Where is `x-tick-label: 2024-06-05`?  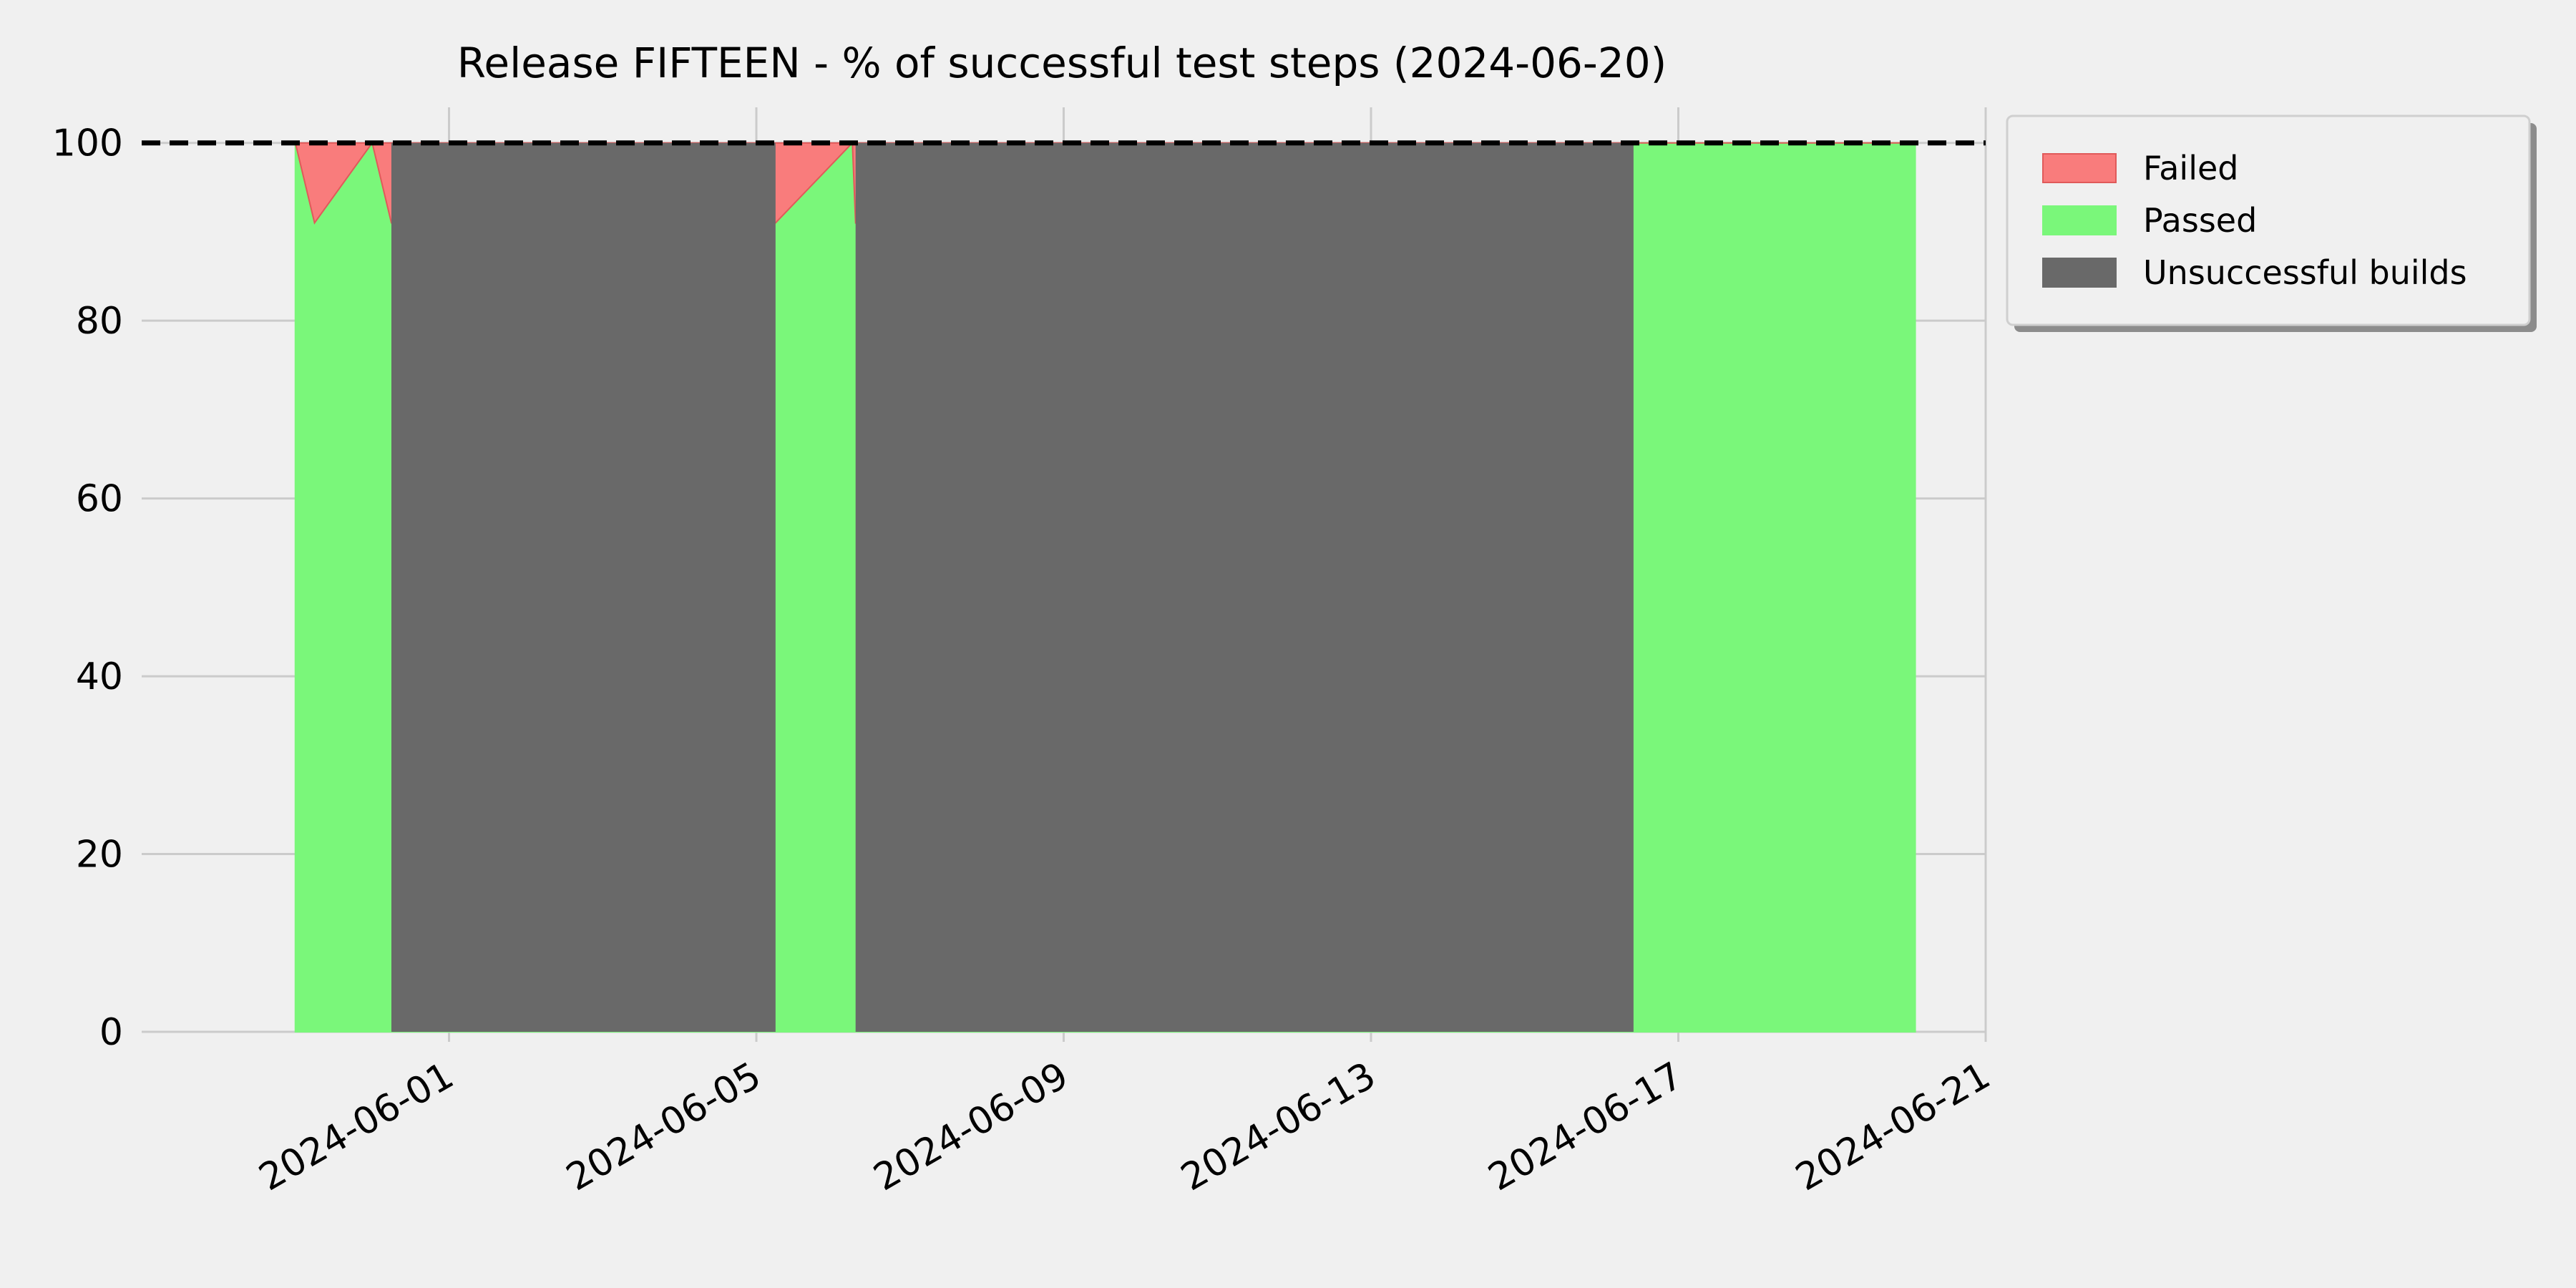
x-tick-label: 2024-06-05 is located at coordinates (664, 1126).